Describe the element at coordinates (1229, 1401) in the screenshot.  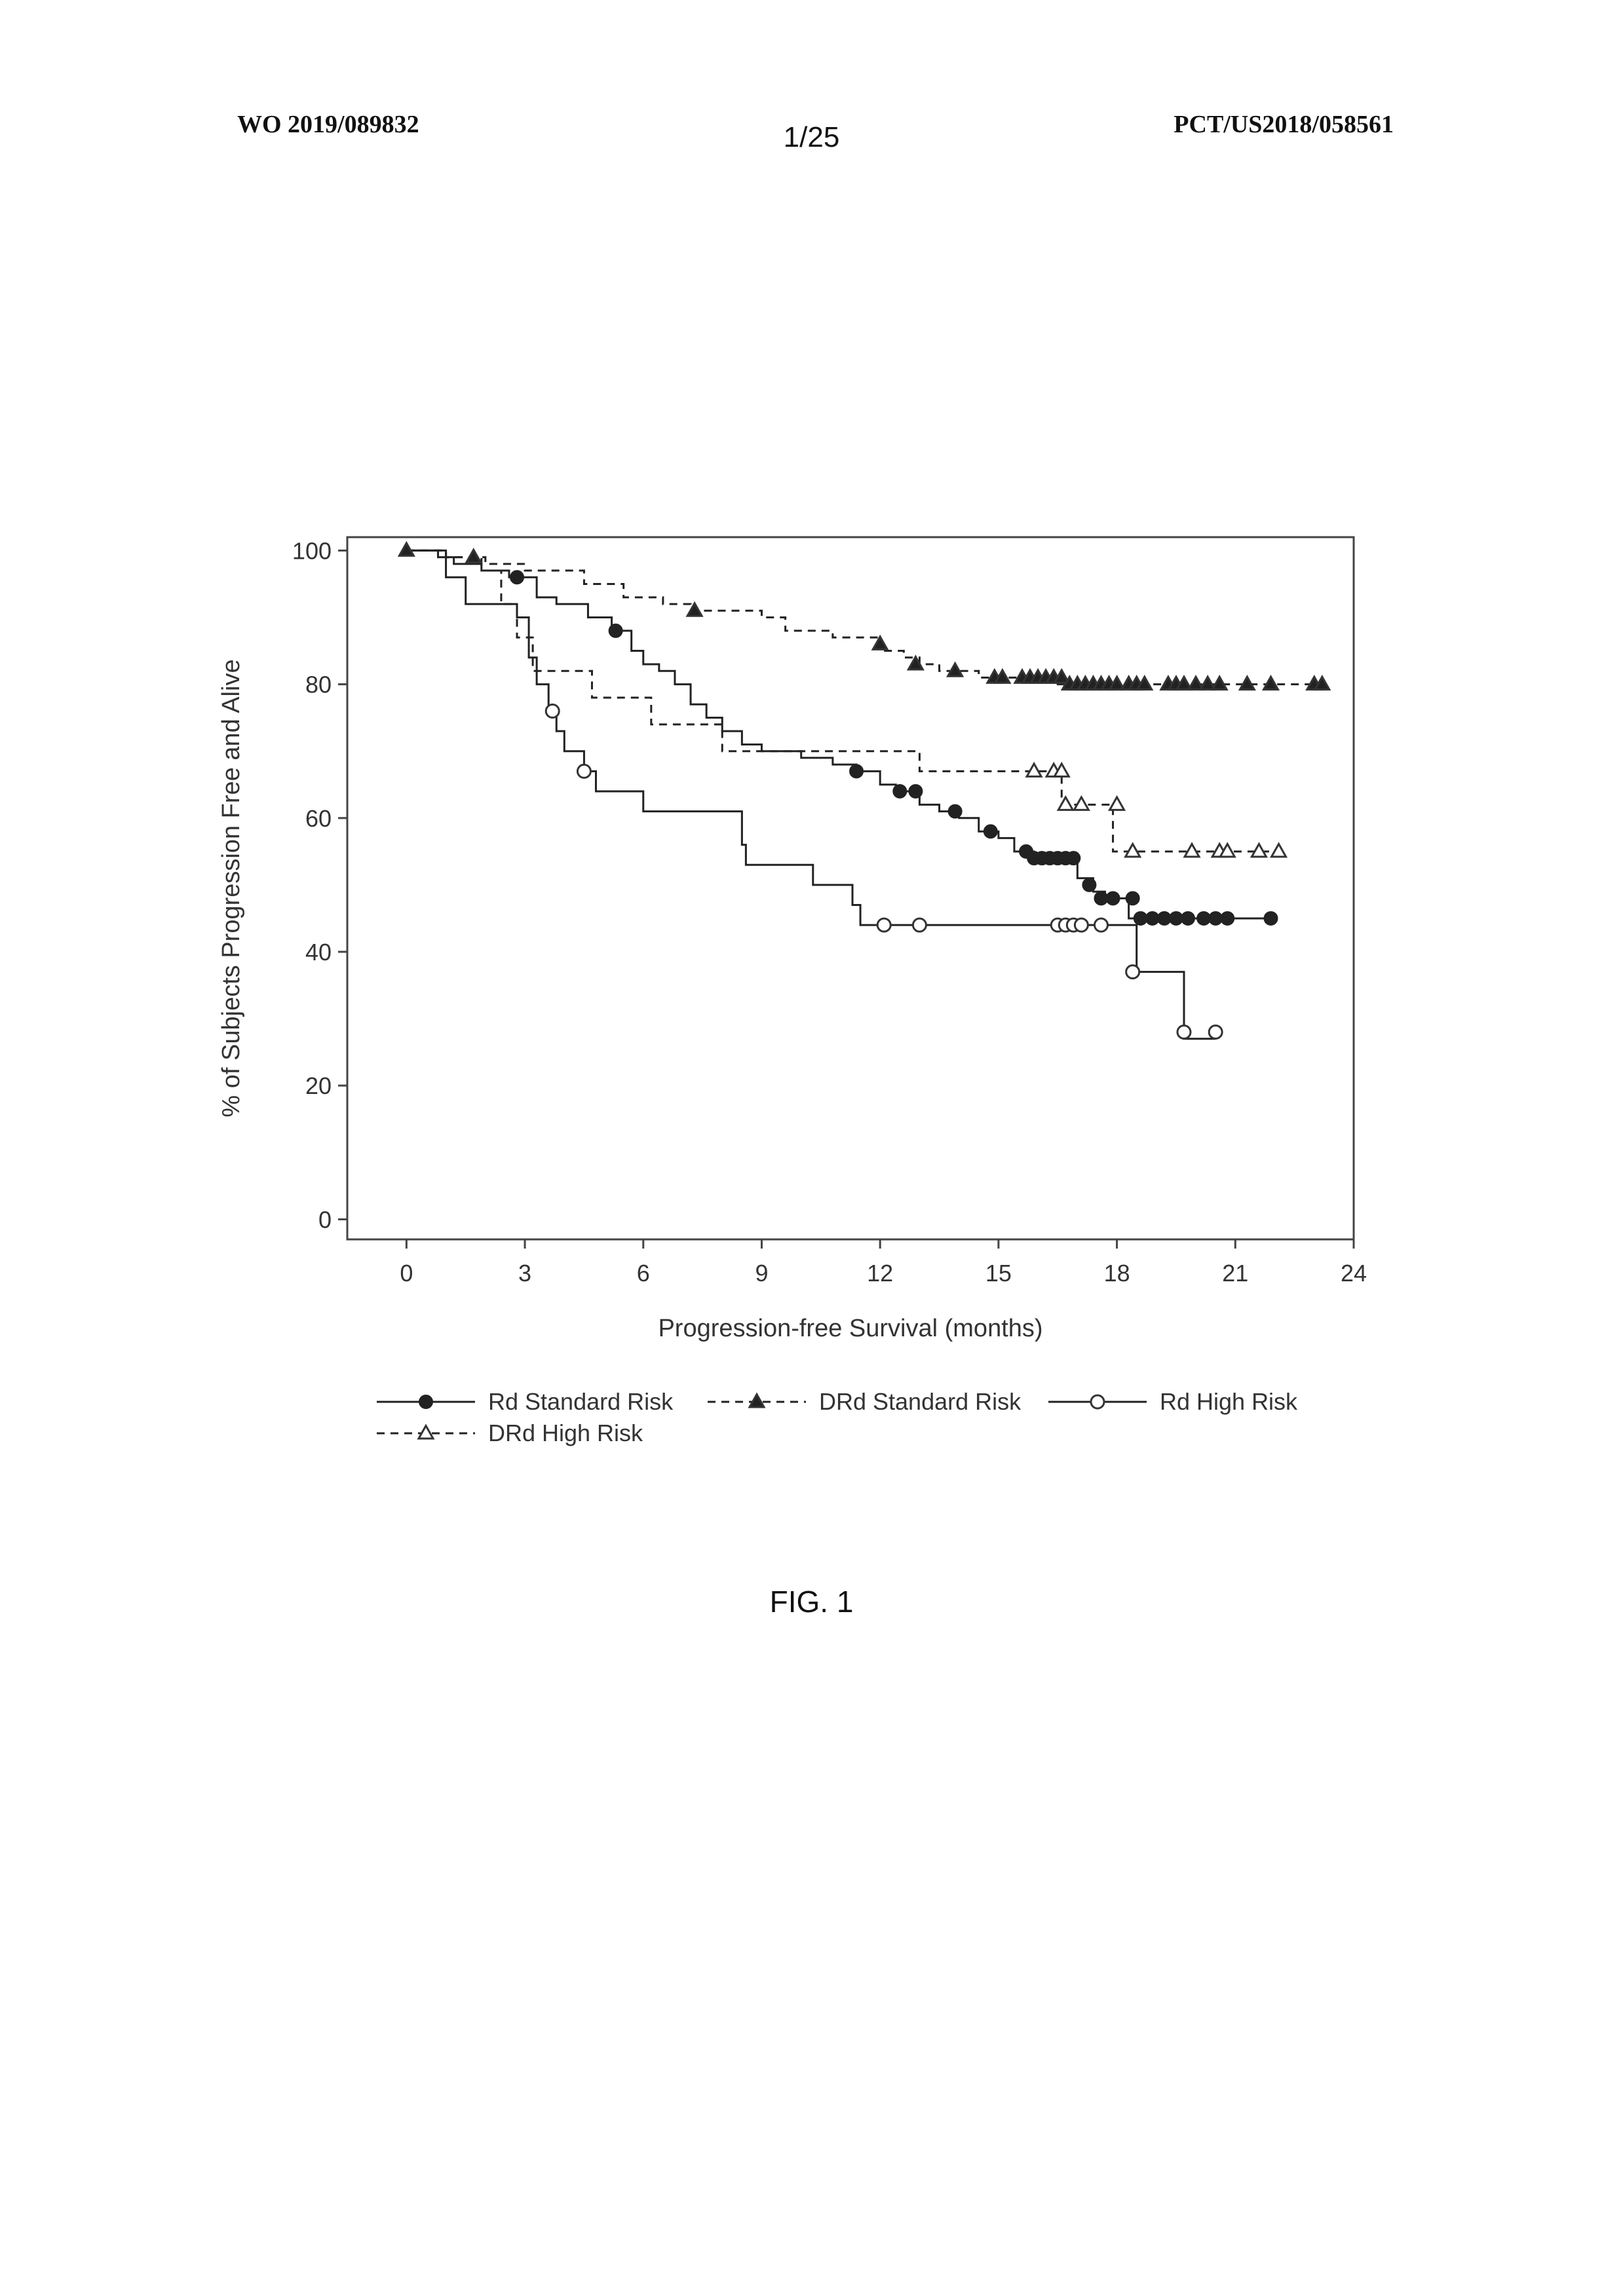
I see `legend-label: Rd High Risk` at that location.